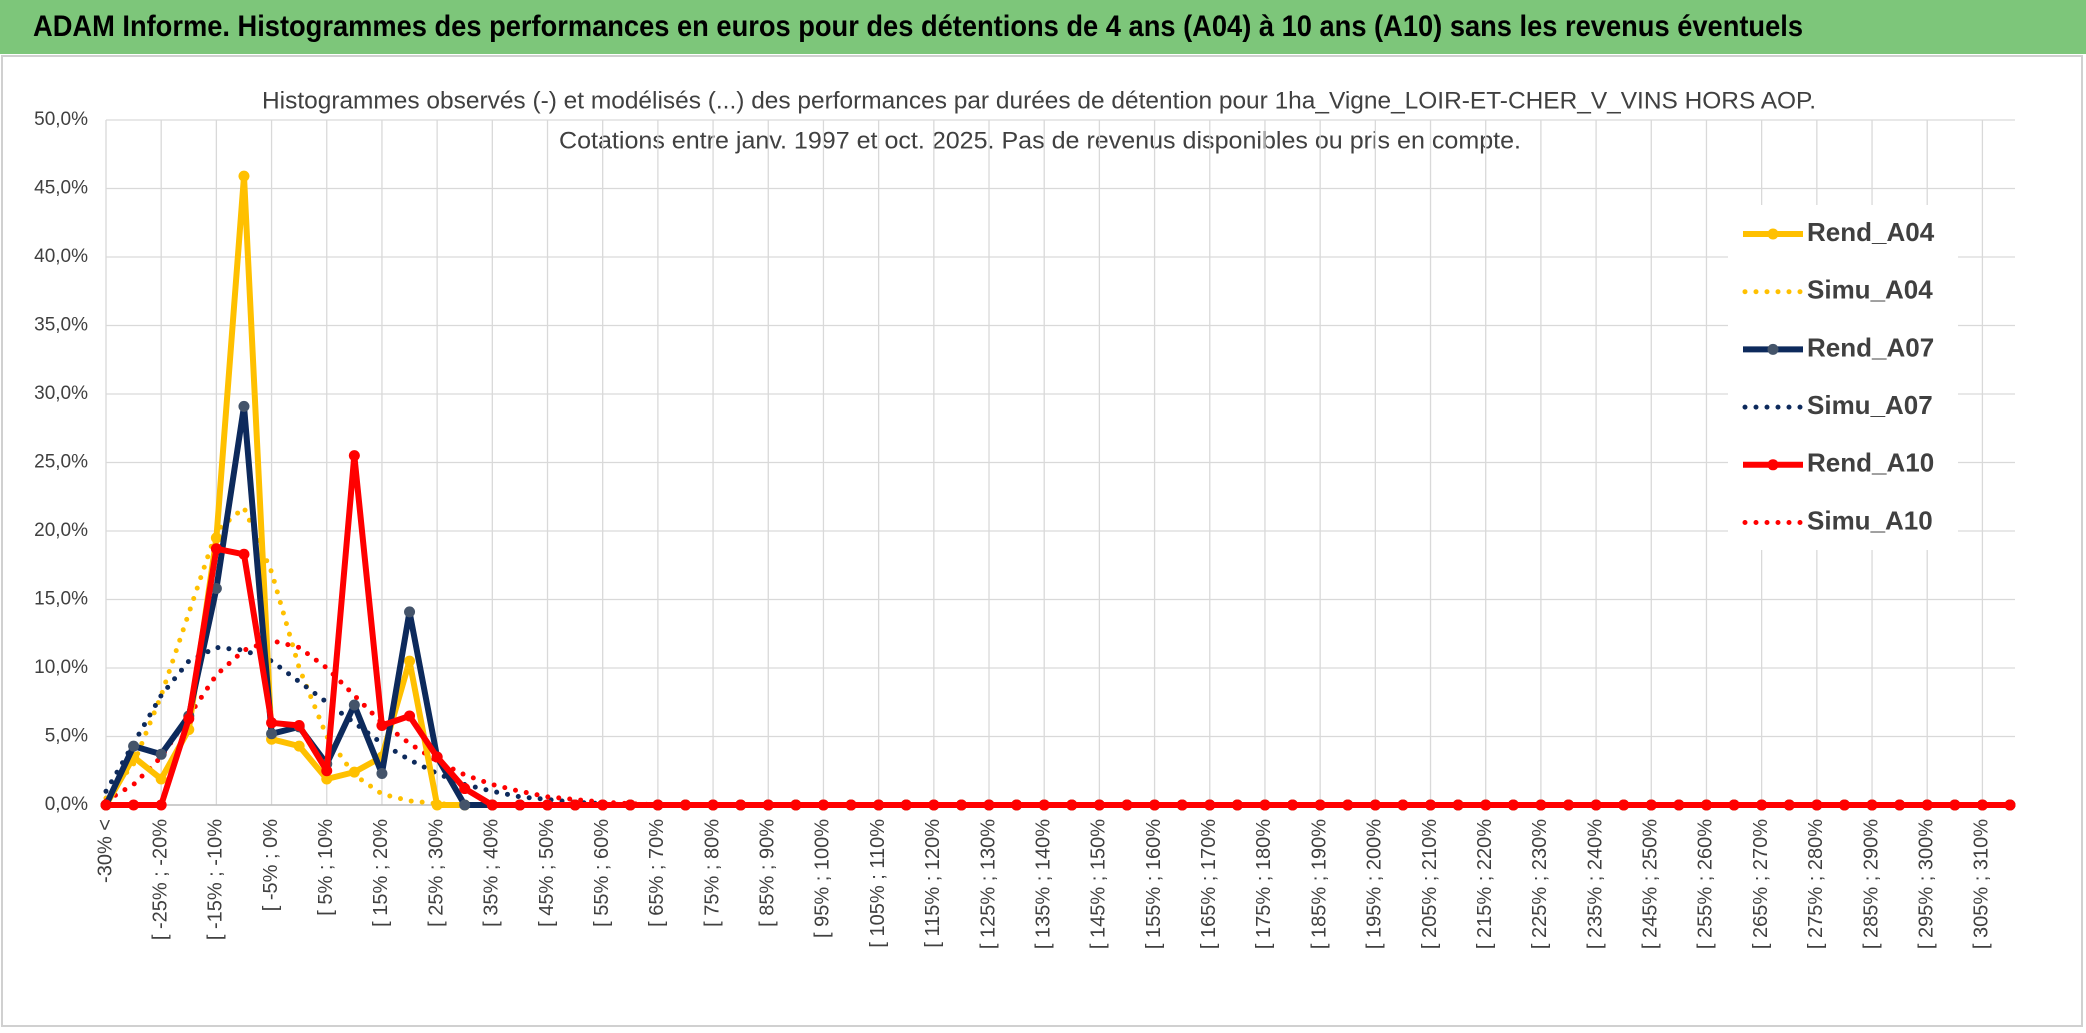 Image resolution: width=2086 pixels, height=1033 pixels. I want to click on x-tick-label: [ 285% ; 290%, so click(1871, 884).